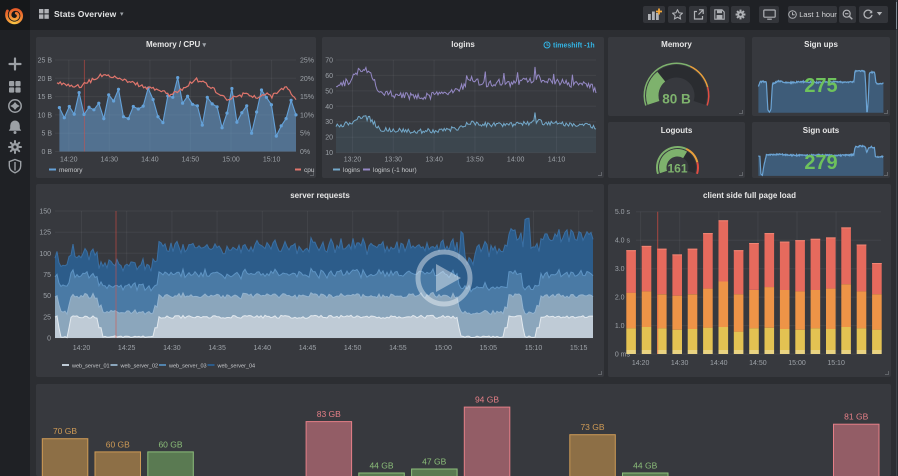 Image resolution: width=898 pixels, height=476 pixels. Describe the element at coordinates (856, 417) in the screenshot. I see `svg-text: 81 GB` at that location.